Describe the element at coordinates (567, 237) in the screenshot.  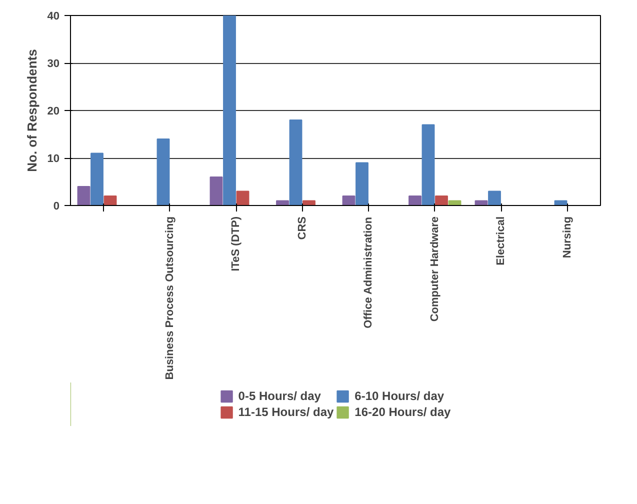
I see `x-tick-label: Nursing` at that location.